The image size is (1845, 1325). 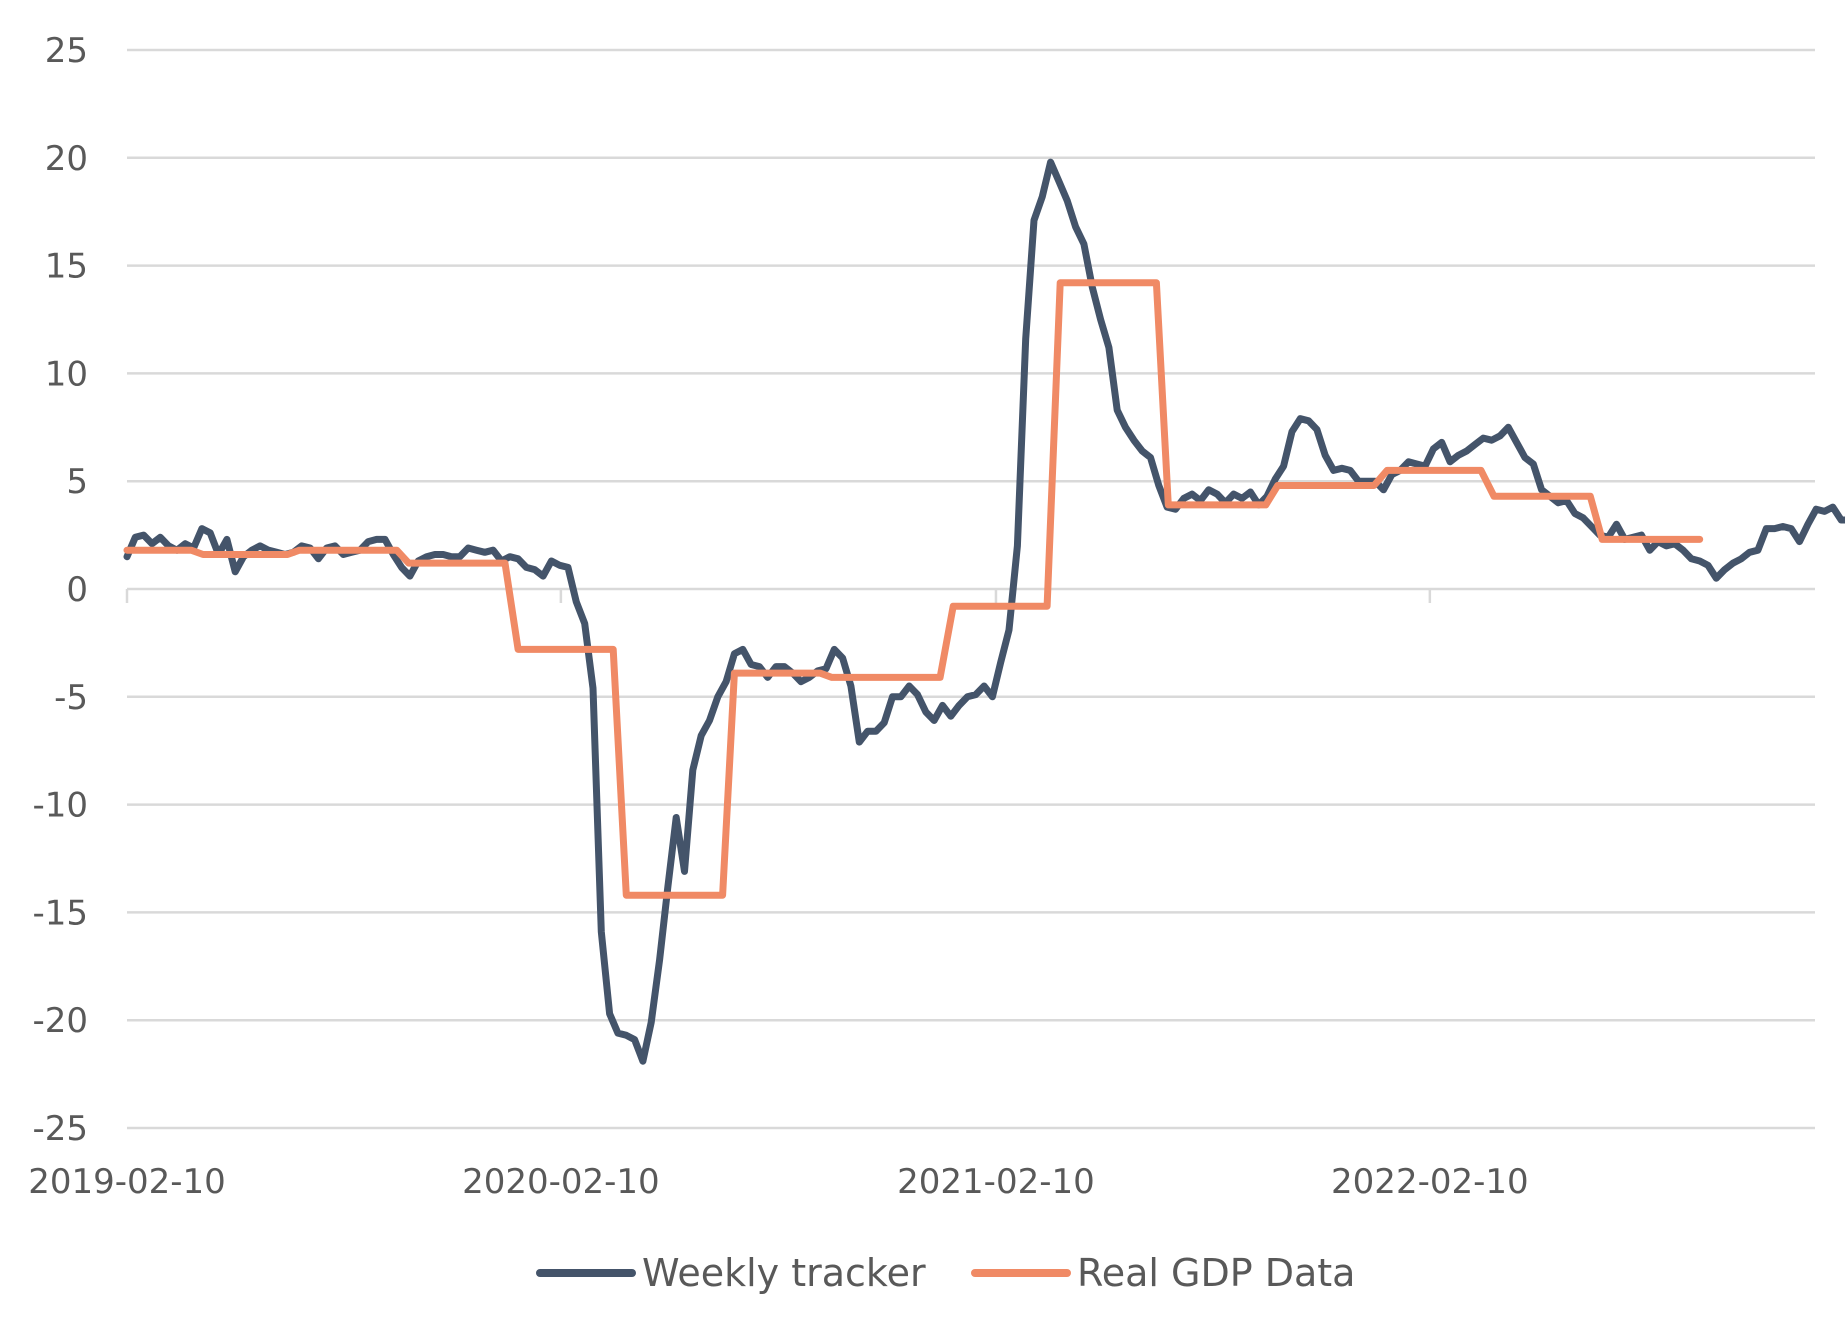 What do you see at coordinates (77, 590) in the screenshot?
I see `y-tick-label: 0` at bounding box center [77, 590].